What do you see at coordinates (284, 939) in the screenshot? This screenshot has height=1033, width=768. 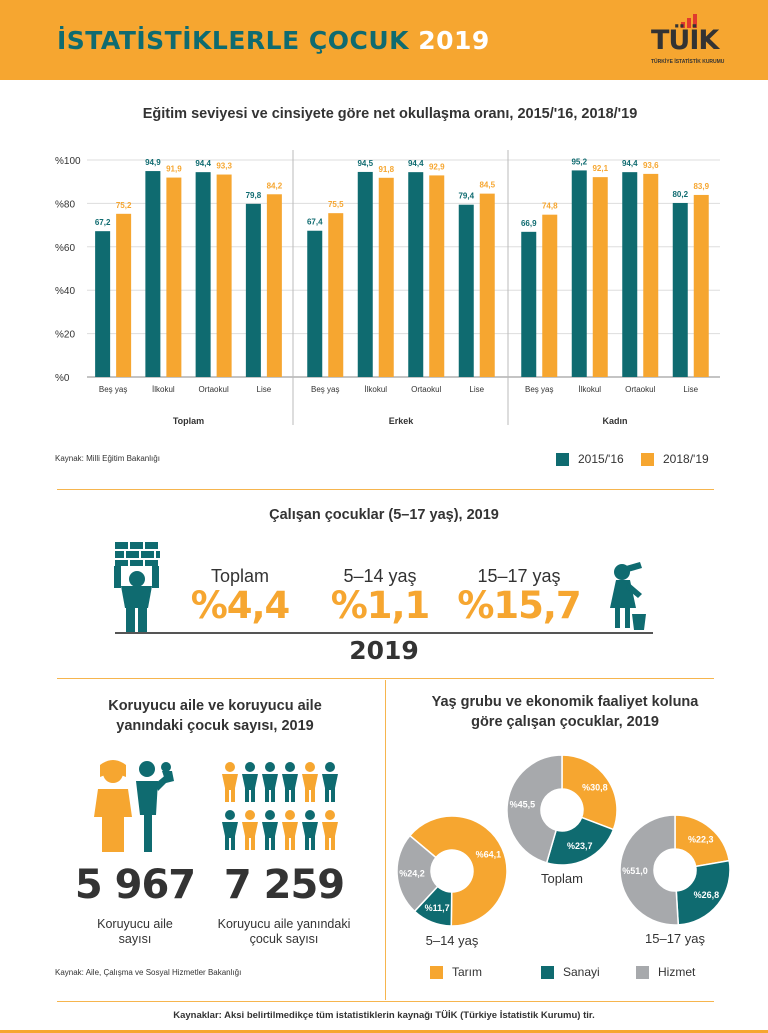 I see `caption-line: çocuk sayısı` at bounding box center [284, 939].